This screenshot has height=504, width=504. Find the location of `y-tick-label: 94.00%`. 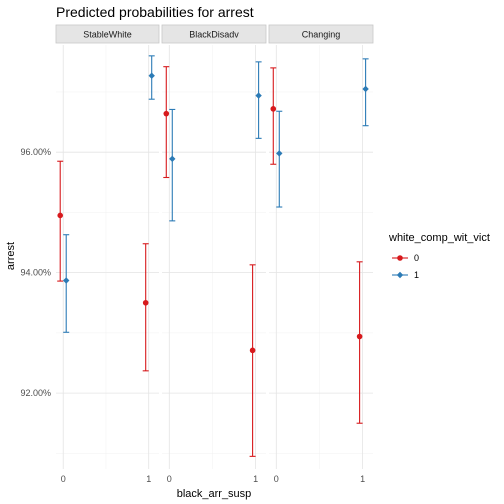

y-tick-label: 94.00% is located at coordinates (35, 273).